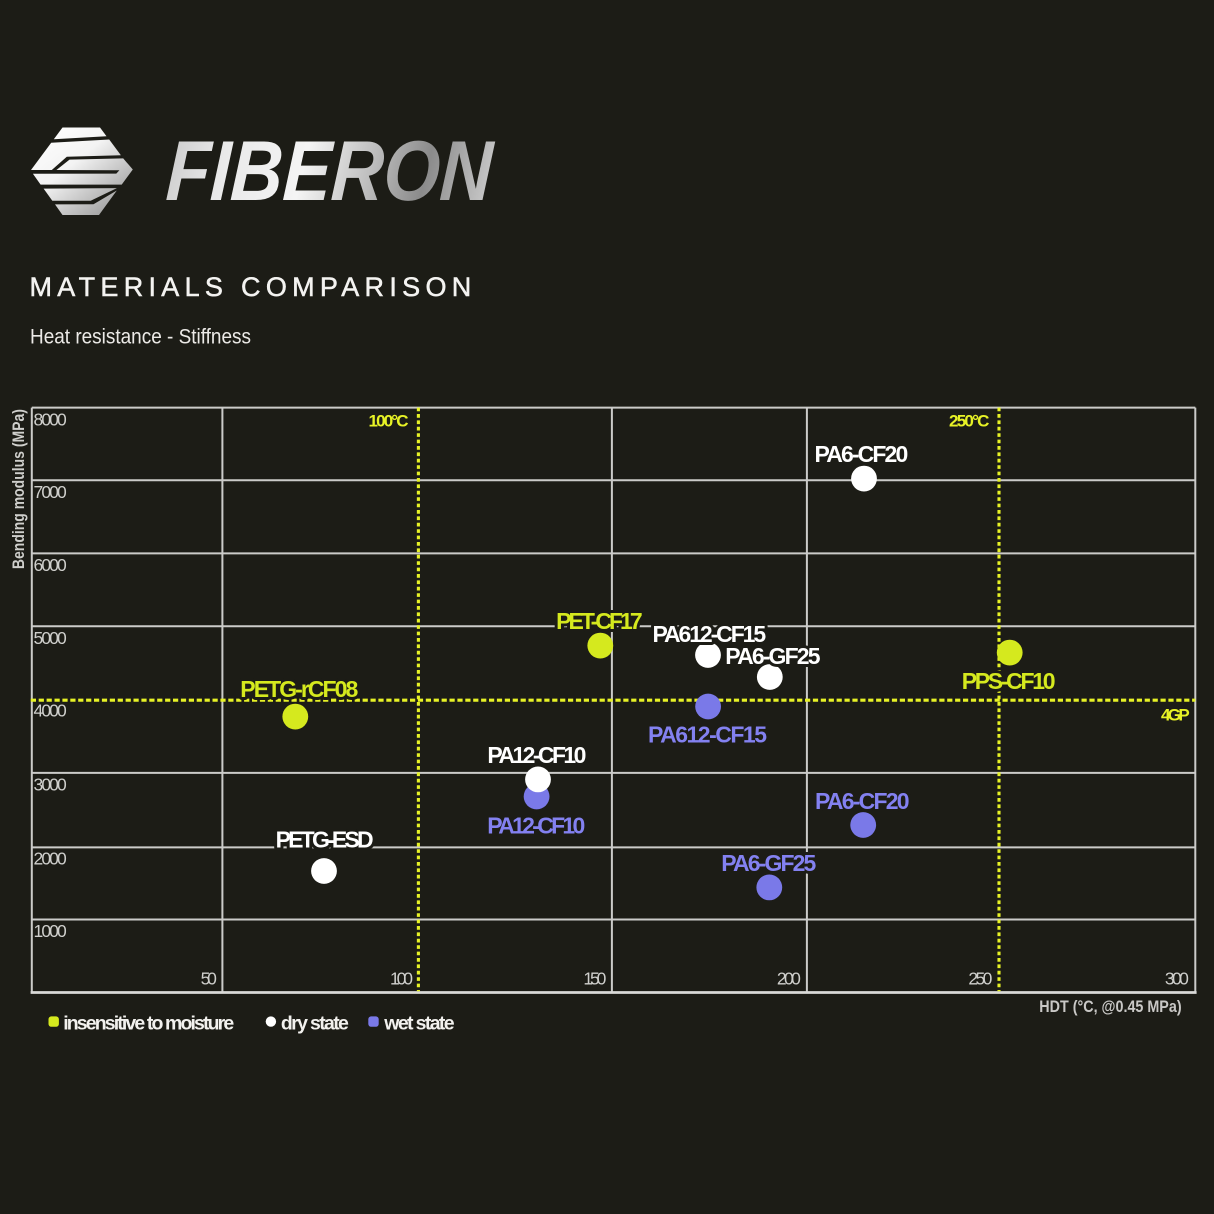 This screenshot has height=1214, width=1214. I want to click on svg-text: FIBERON, so click(330, 171).